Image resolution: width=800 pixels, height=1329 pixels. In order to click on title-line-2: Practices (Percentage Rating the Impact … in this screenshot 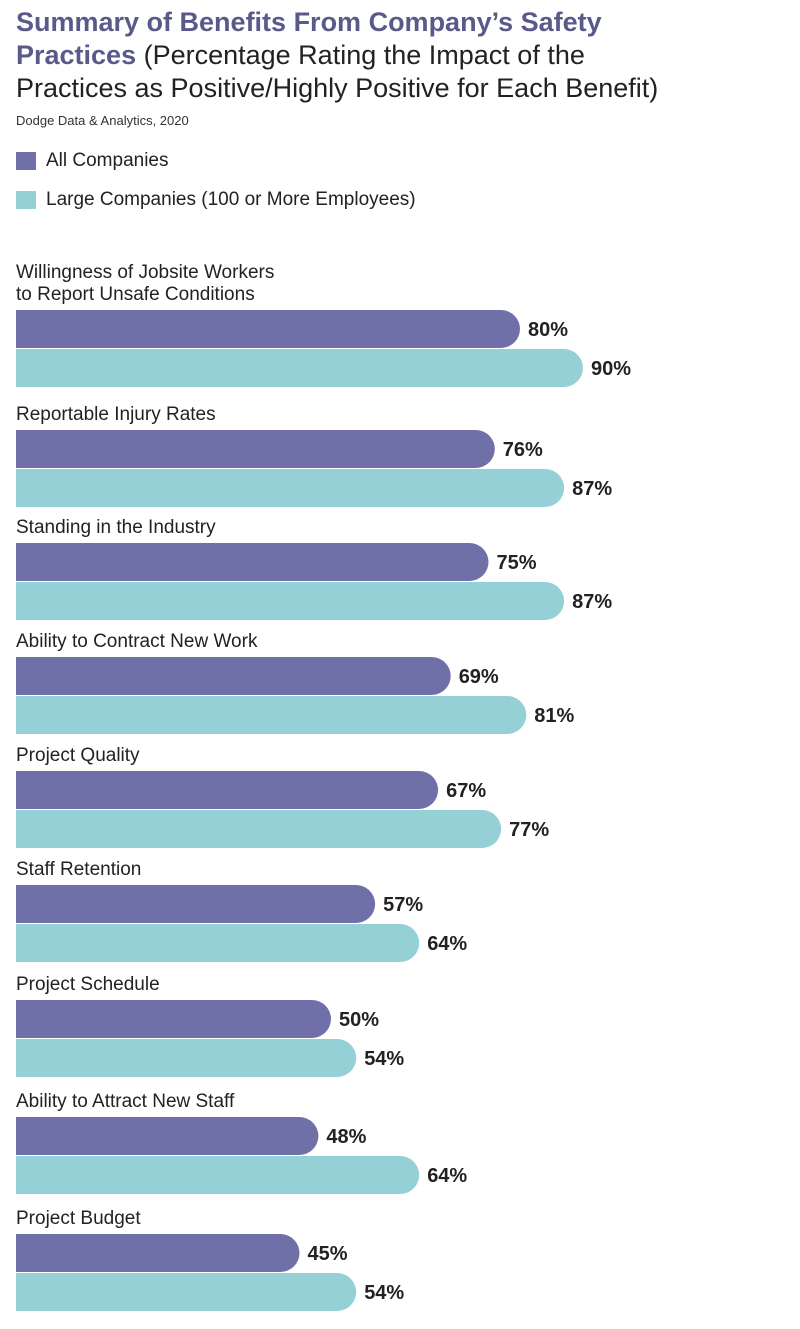, I will do `click(401, 55)`.